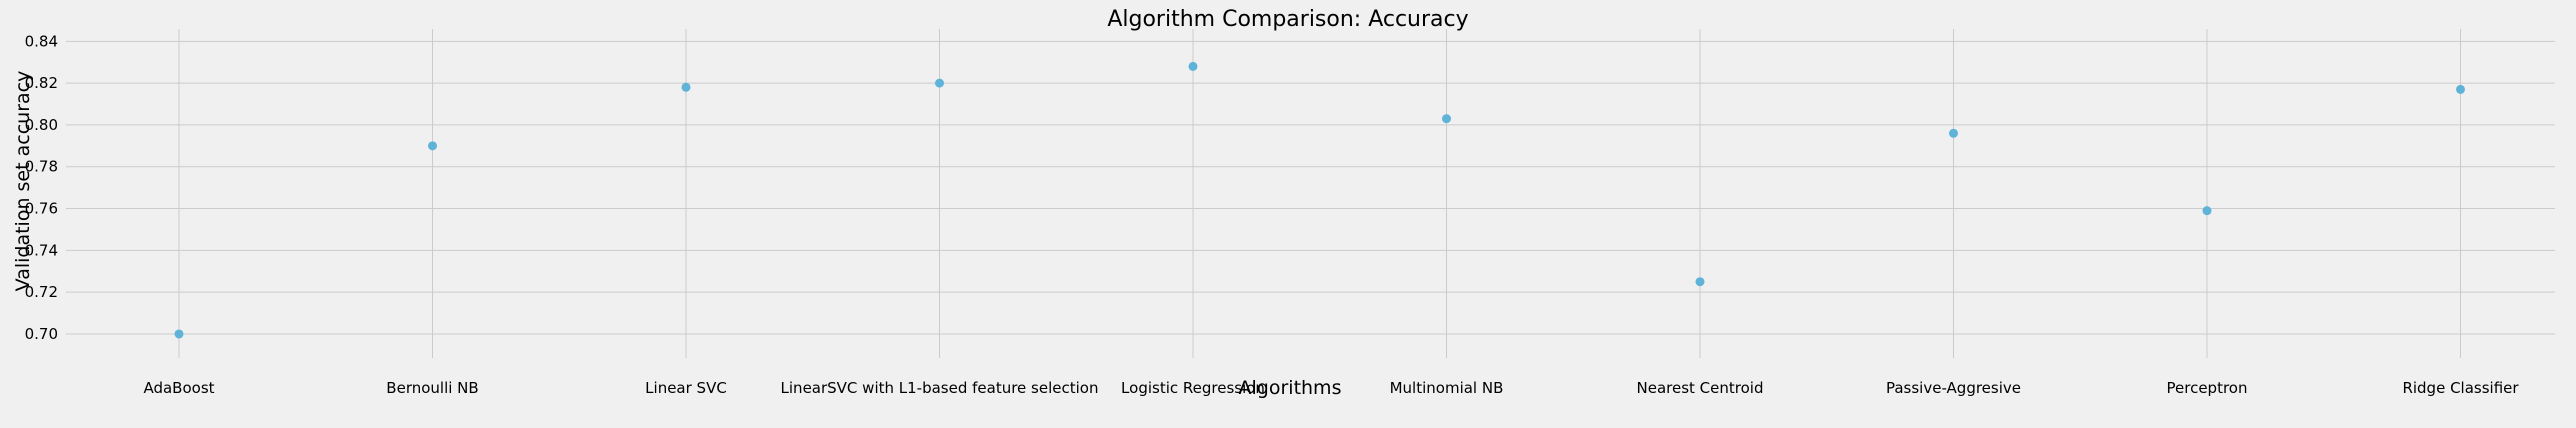  I want to click on x-tick-label: Logistic Regression, so click(1193, 388).